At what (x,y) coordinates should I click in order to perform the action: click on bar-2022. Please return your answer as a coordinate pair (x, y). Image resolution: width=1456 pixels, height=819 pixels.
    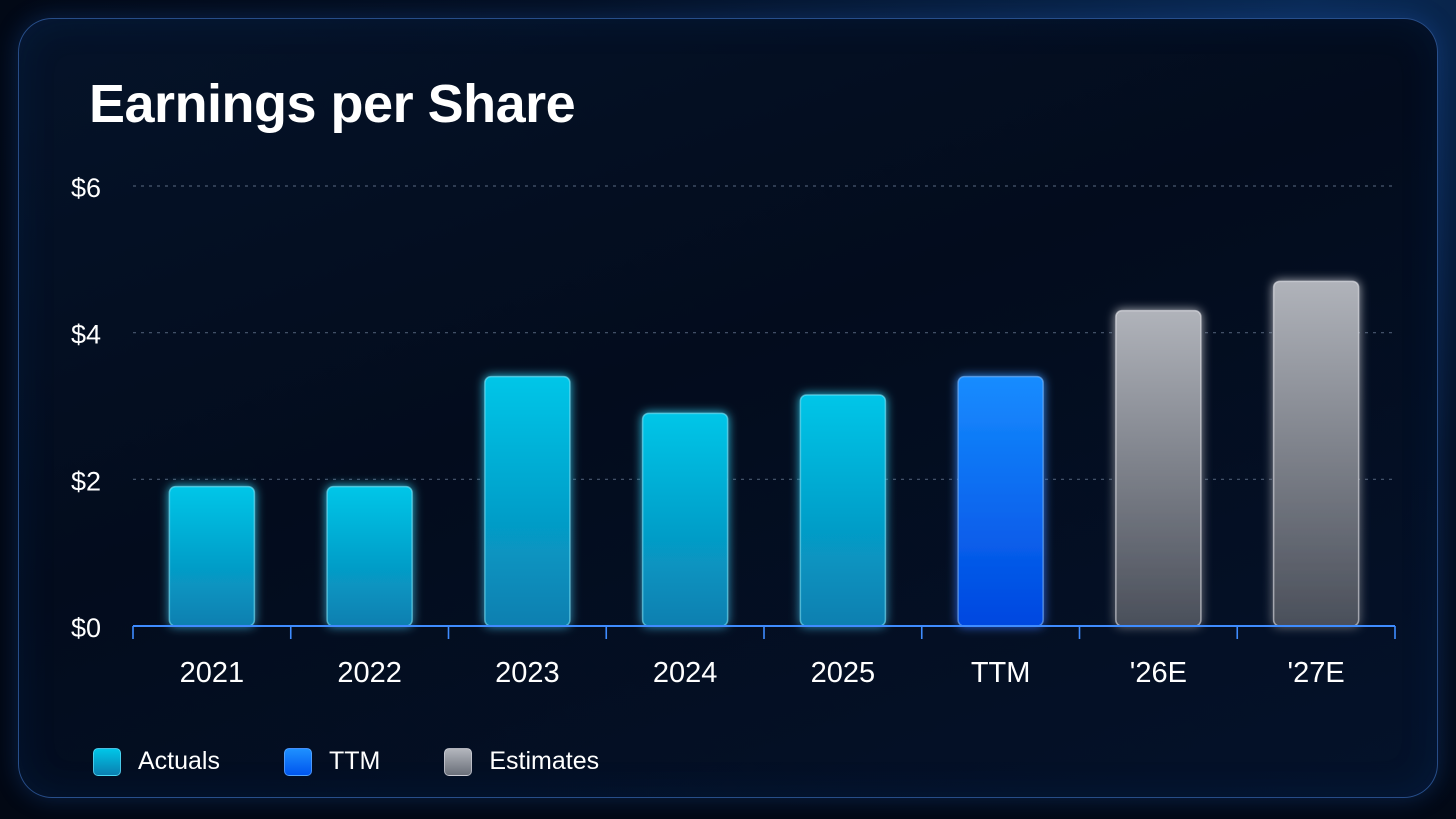
    Looking at the image, I should click on (369, 556).